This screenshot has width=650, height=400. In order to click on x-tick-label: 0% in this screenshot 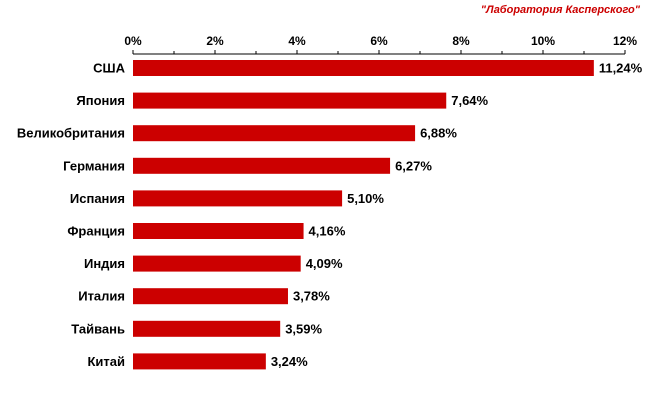, I will do `click(133, 41)`.